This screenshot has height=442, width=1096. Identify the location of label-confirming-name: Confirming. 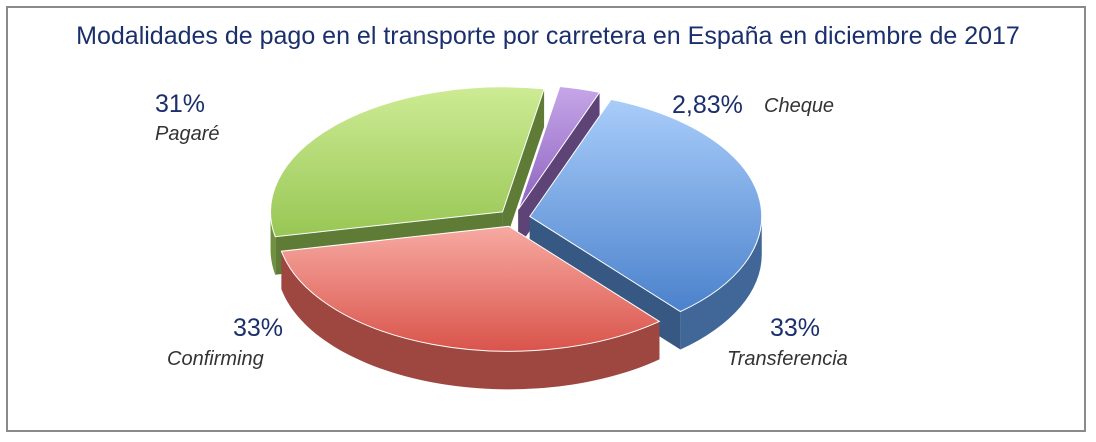
(215, 359).